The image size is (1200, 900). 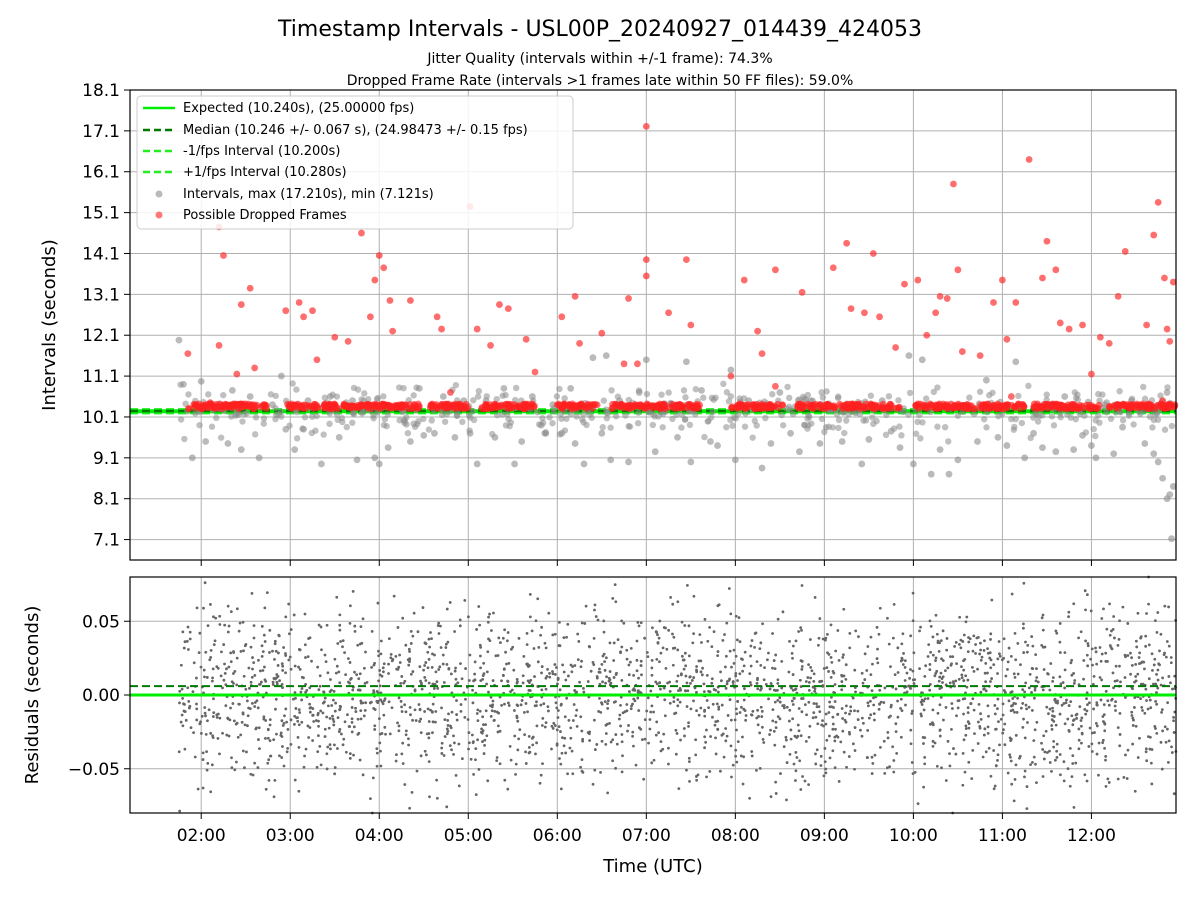 What do you see at coordinates (101, 254) in the screenshot?
I see `intervals-y-tick-label: 14.1` at bounding box center [101, 254].